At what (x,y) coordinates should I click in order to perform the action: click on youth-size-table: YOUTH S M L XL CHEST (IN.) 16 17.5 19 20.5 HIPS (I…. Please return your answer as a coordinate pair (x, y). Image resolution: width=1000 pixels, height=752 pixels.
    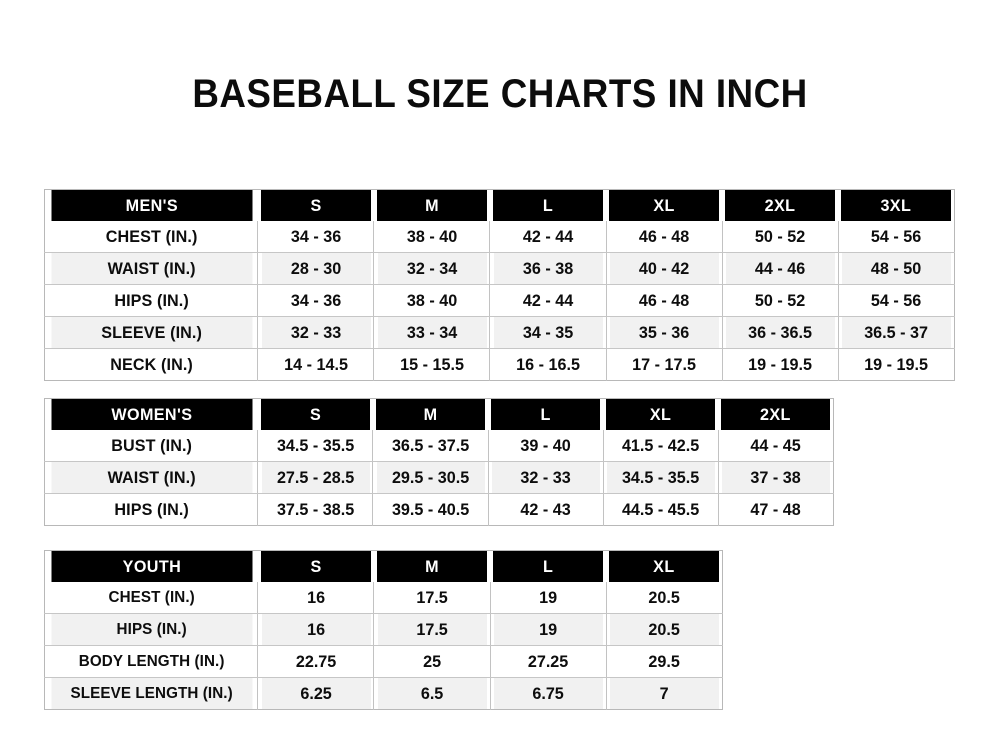
    Looking at the image, I should click on (383, 630).